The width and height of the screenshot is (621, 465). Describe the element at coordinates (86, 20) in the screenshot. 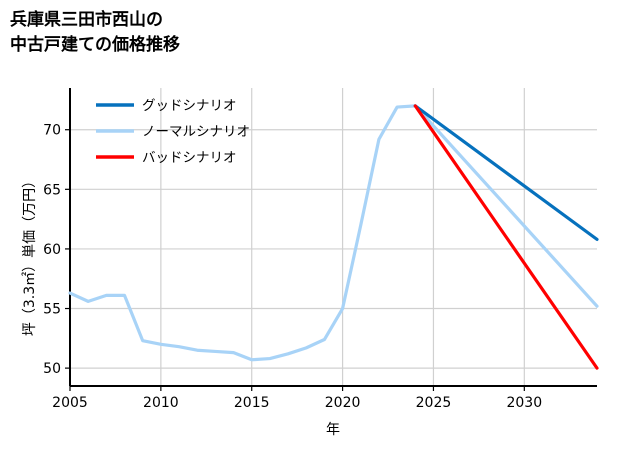

I see `chart-title-line-1: 兵庫県三田市西山の` at that location.